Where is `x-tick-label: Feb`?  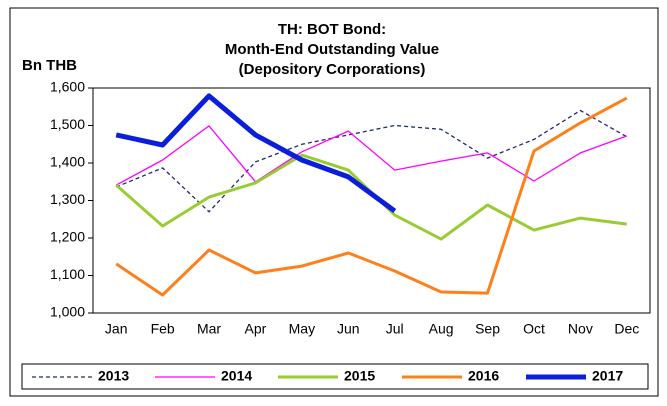
x-tick-label: Feb is located at coordinates (163, 329).